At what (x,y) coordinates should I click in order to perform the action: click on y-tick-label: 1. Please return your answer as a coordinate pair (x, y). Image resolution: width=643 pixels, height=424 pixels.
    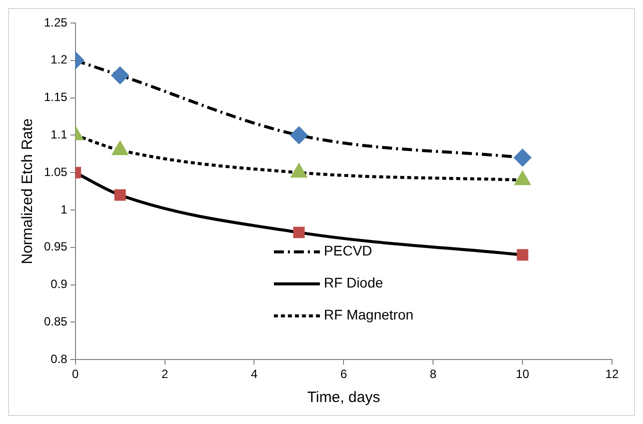
    Looking at the image, I should click on (64, 209).